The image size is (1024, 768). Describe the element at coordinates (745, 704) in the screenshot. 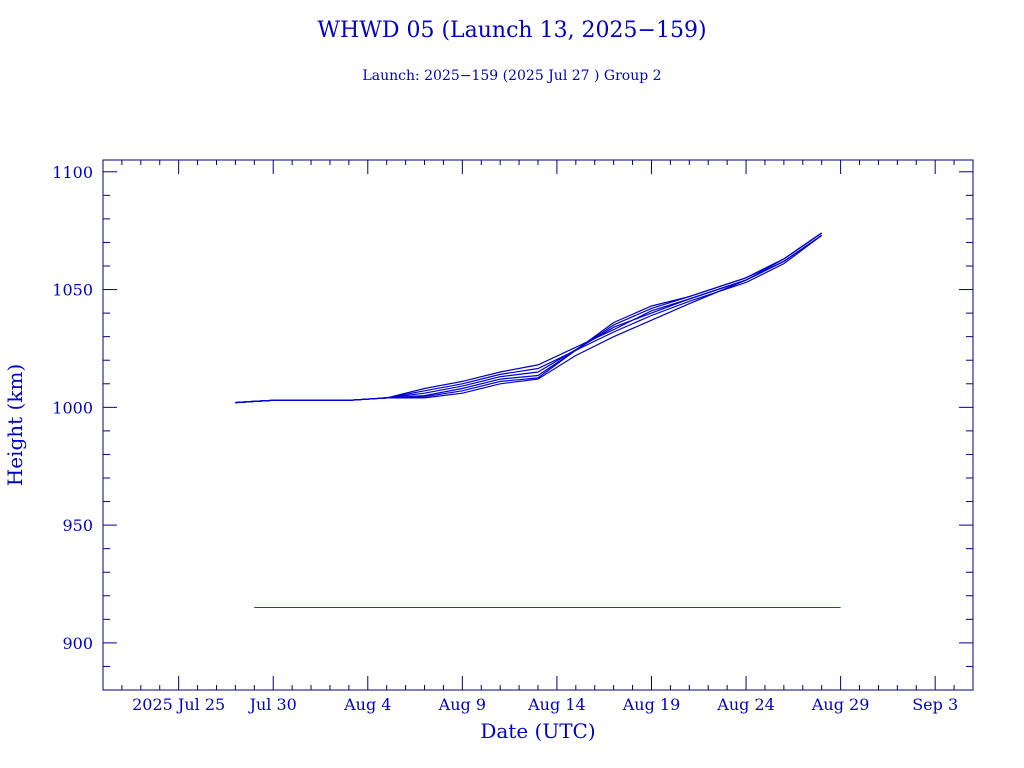

I see `x-tick-label: Aug 24` at that location.